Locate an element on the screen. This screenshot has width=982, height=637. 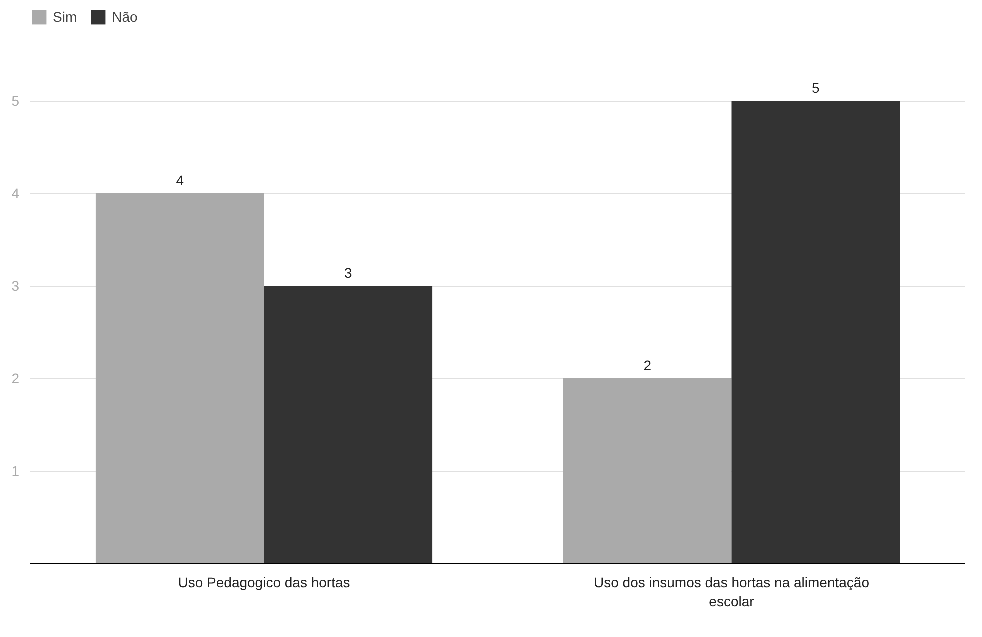
legend-label: Não is located at coordinates (125, 17).